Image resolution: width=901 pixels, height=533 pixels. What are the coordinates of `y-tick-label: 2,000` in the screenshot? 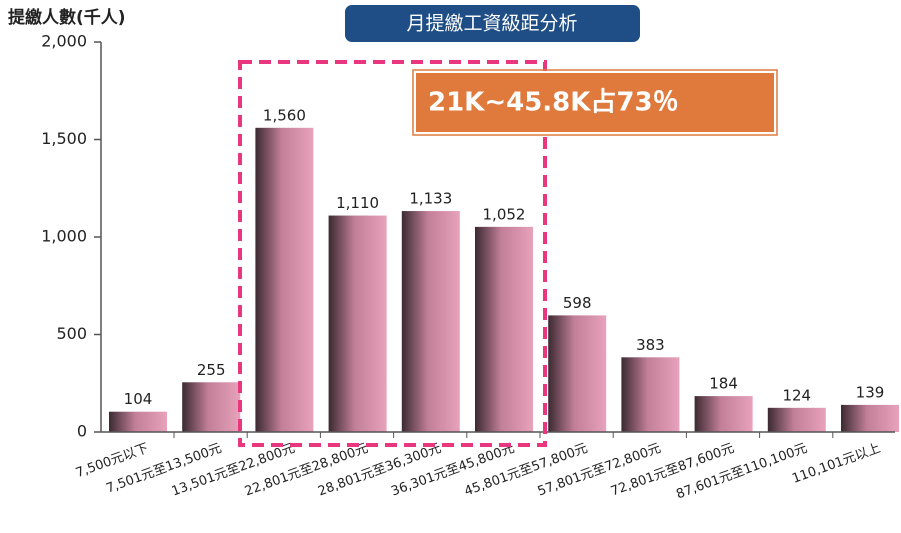 It's located at (64, 41).